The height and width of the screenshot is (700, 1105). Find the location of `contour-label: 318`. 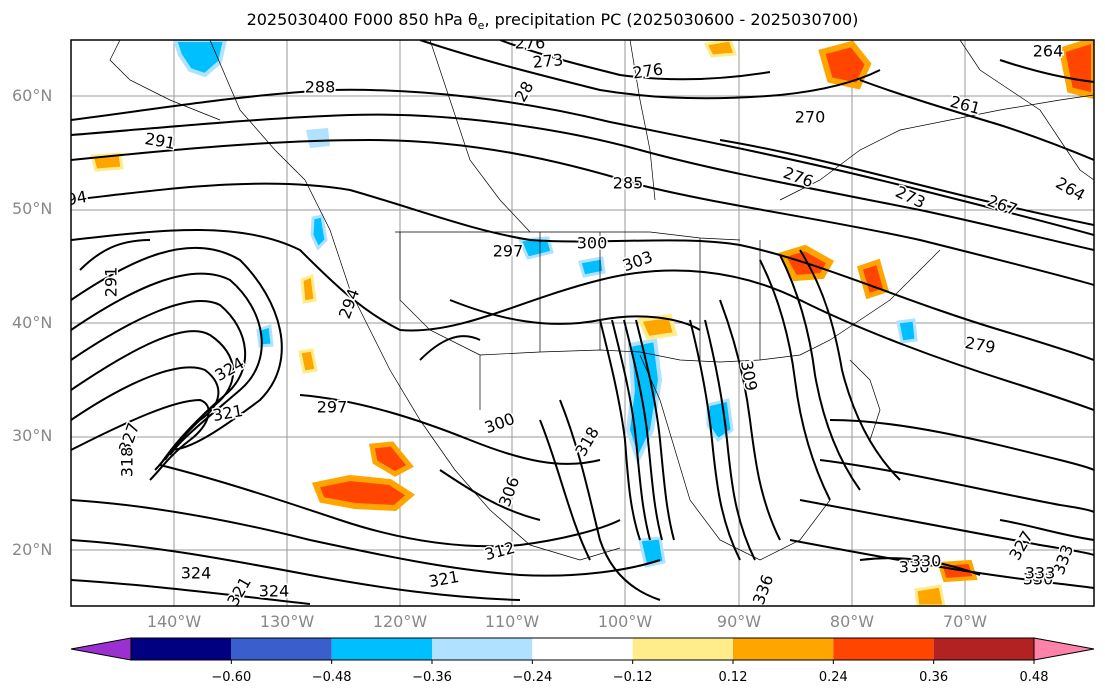

contour-label: 318 is located at coordinates (127, 462).